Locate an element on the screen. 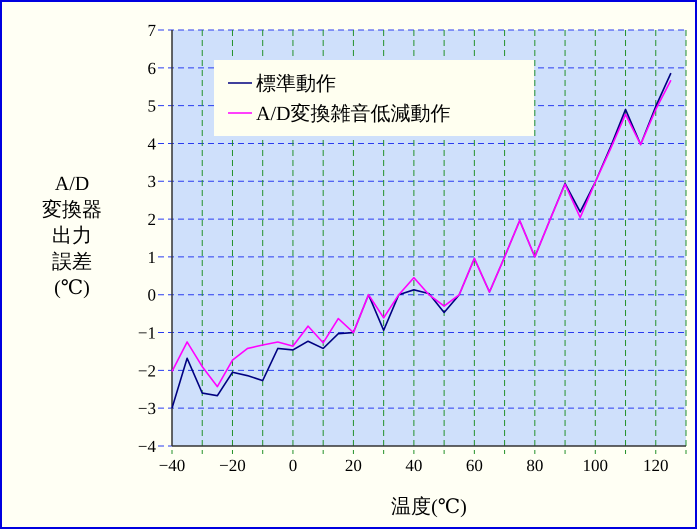 Image resolution: width=697 pixels, height=529 pixels. y-tick-label: −2 is located at coordinates (147, 370).